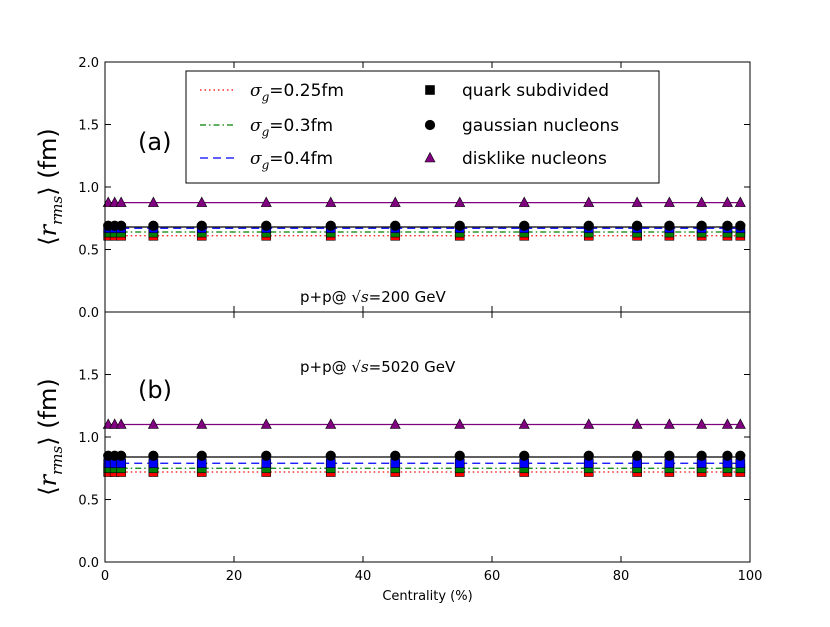 This screenshot has width=830, height=627. Describe the element at coordinates (430, 90) in the screenshot. I see `legend-marker-square` at that location.